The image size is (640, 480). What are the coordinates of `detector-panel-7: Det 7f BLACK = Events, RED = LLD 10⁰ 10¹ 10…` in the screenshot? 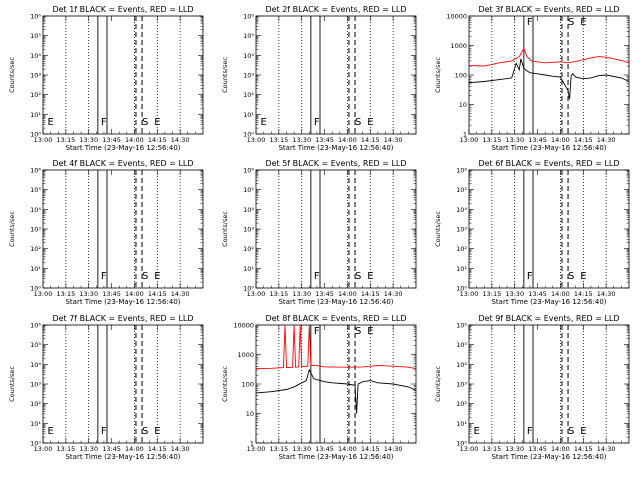 It's located at (106, 387).